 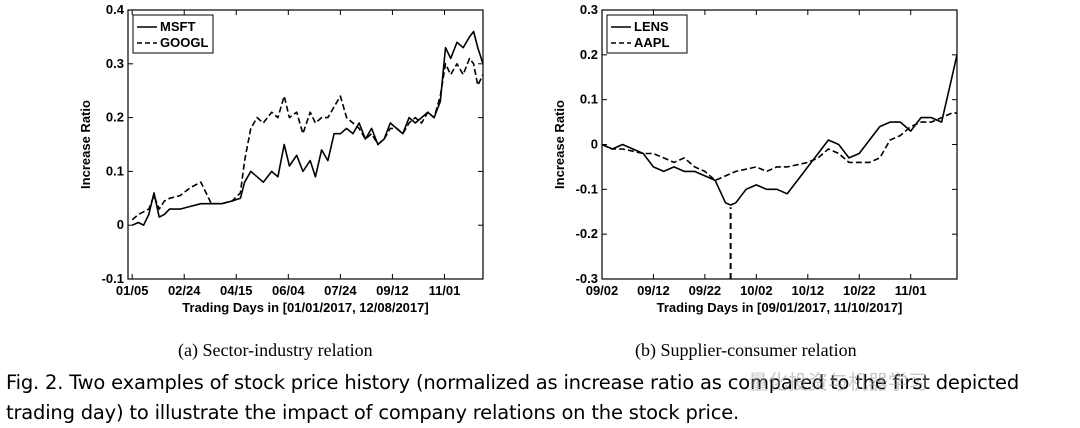 What do you see at coordinates (705, 290) in the screenshot?
I see `x-tick-label: 09/22` at bounding box center [705, 290].